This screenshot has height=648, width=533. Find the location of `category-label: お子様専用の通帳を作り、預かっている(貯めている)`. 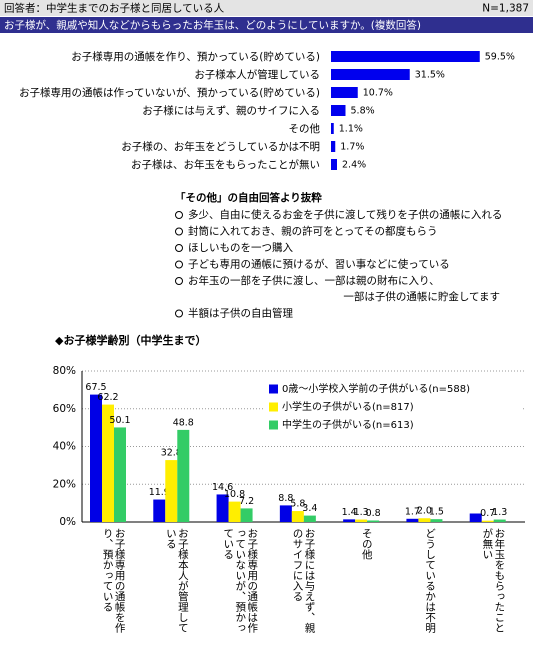

category-label: お子様専用の通帳を作り、預かっている(貯めている) is located at coordinates (195, 56).